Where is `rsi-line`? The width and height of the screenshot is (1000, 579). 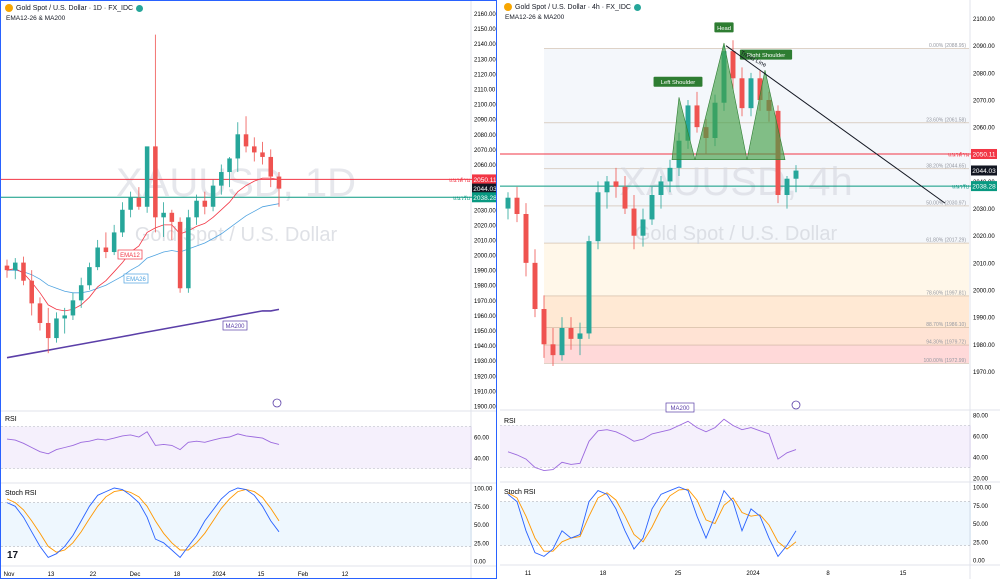
rsi-line is located at coordinates (143, 443).